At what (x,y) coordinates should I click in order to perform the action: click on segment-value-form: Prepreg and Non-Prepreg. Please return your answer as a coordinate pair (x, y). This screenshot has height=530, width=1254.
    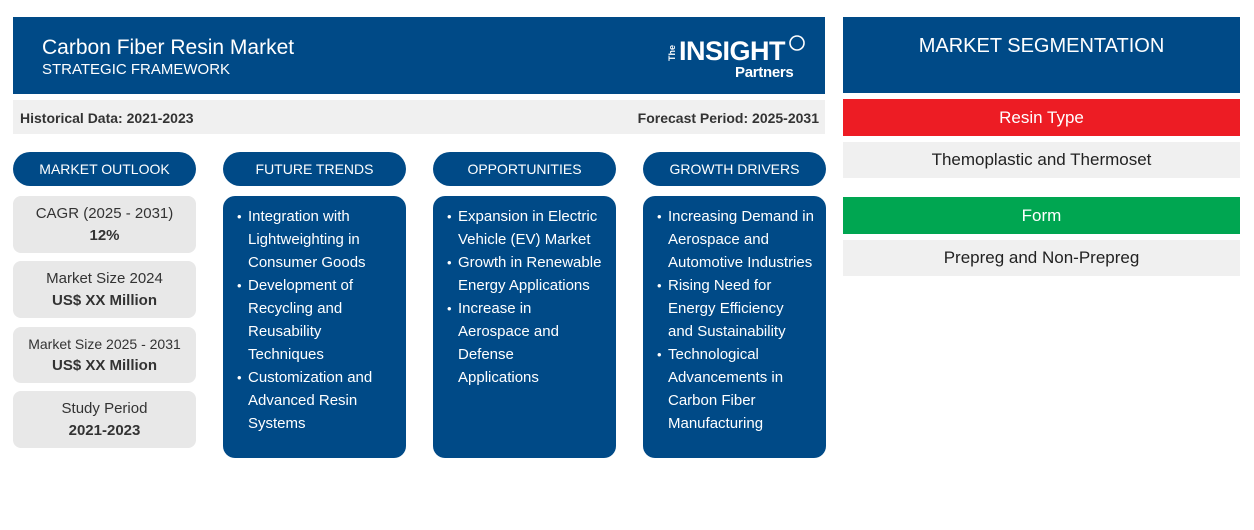
    Looking at the image, I should click on (1041, 258).